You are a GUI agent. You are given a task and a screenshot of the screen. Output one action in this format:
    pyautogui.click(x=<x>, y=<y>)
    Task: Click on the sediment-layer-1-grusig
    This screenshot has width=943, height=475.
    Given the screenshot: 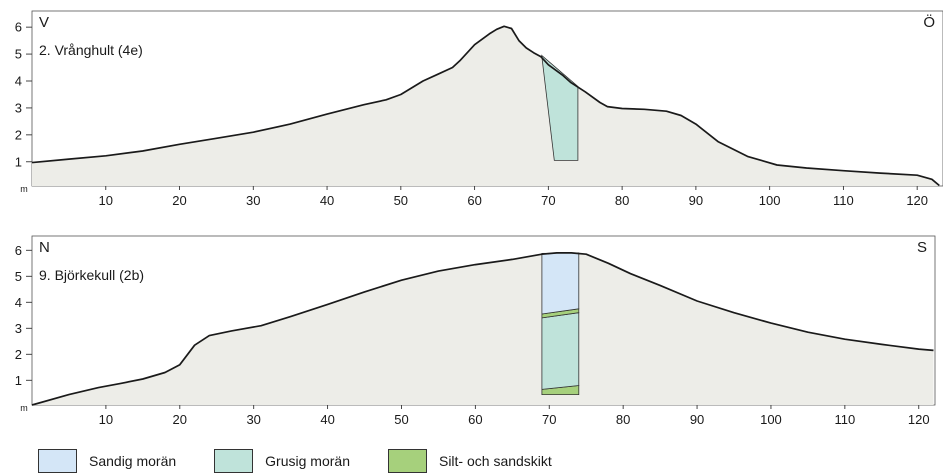 What is the action you would take?
    pyautogui.click(x=560, y=351)
    